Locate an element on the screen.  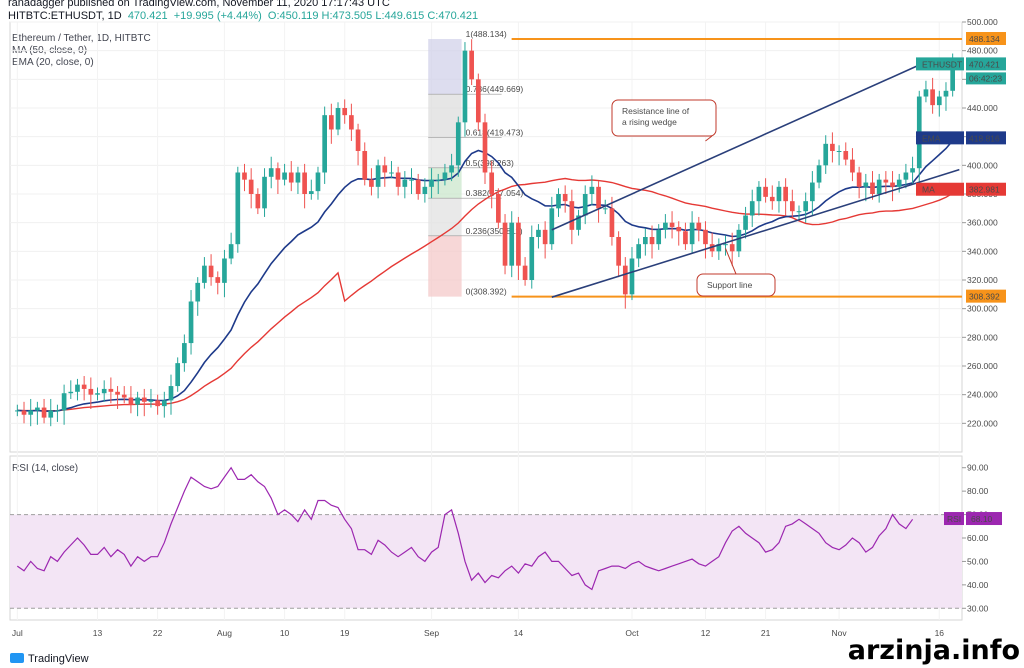
countdown-bg is located at coordinates (986, 78).